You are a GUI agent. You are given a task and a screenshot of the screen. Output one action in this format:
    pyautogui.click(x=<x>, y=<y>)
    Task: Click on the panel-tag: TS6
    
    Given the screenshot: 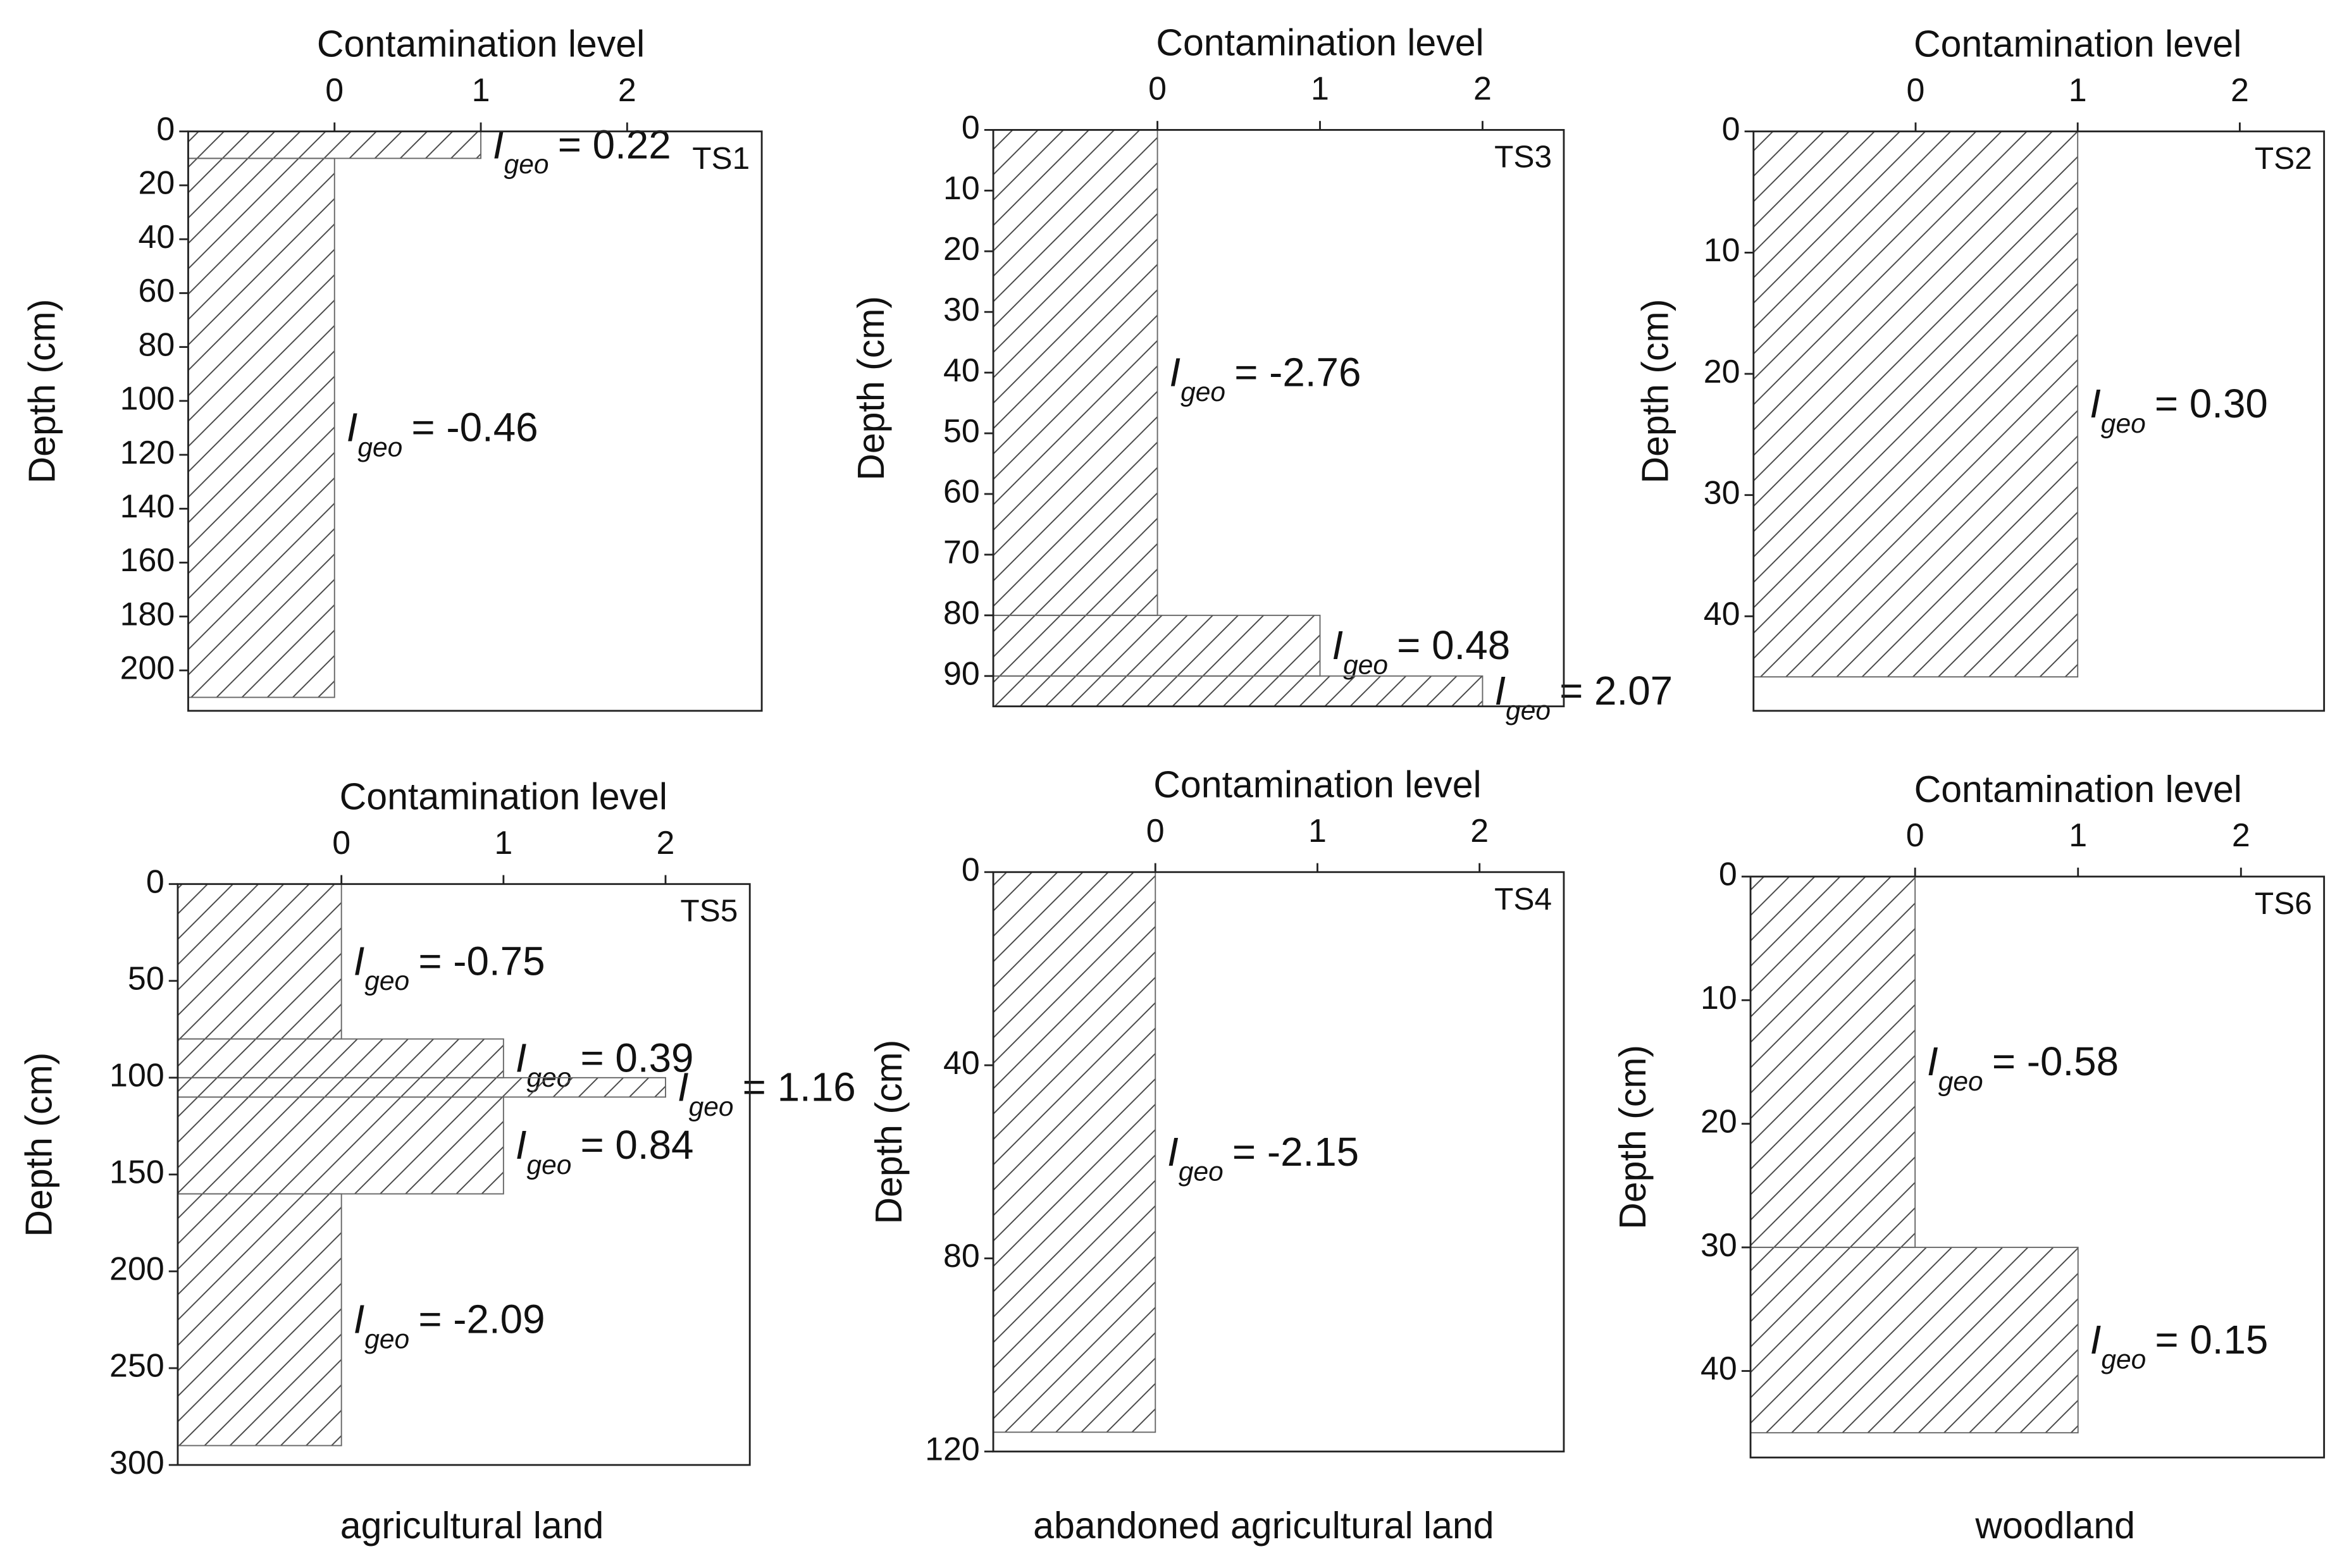 What is the action you would take?
    pyautogui.click(x=2283, y=903)
    